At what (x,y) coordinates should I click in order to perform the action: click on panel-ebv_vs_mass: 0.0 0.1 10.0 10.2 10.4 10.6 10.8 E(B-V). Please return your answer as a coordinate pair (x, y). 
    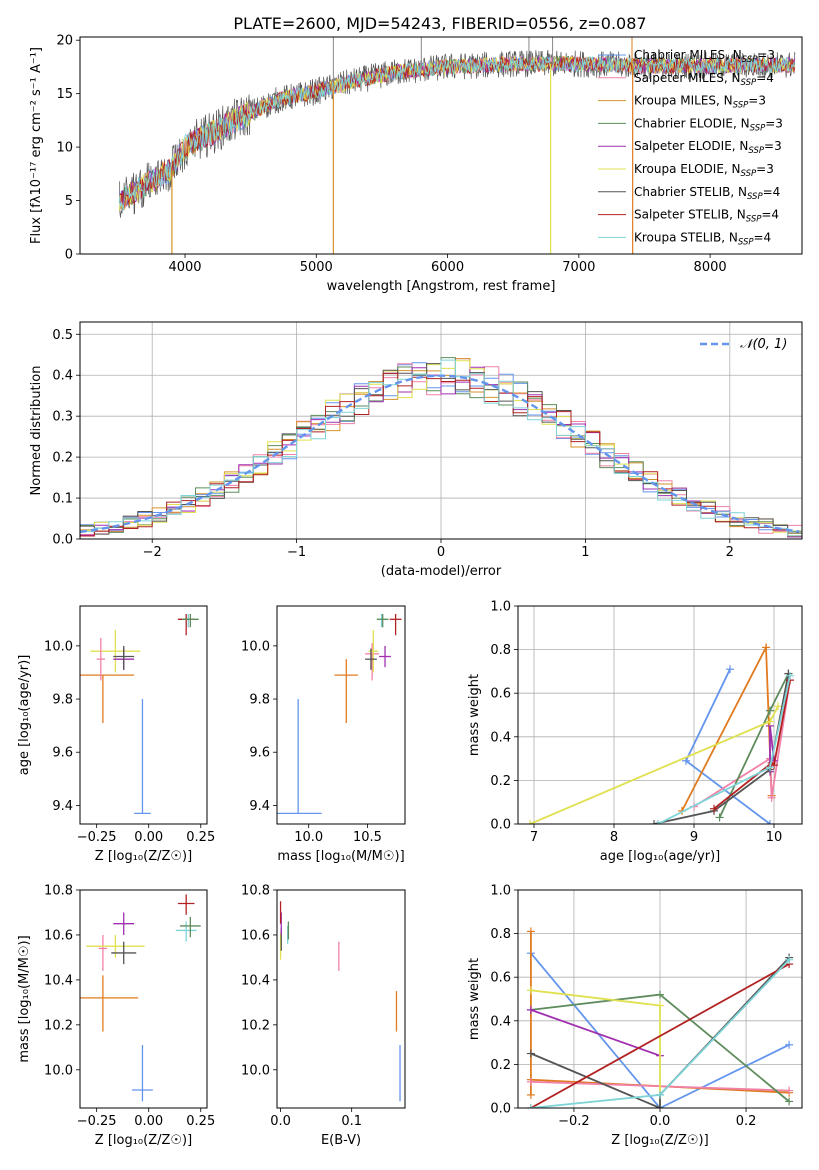
    Looking at the image, I should click on (323, 1016).